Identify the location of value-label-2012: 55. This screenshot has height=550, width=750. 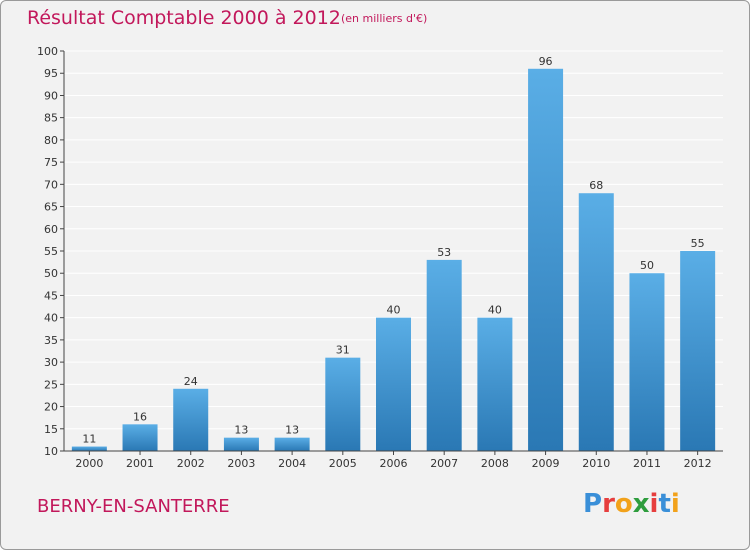
(698, 243).